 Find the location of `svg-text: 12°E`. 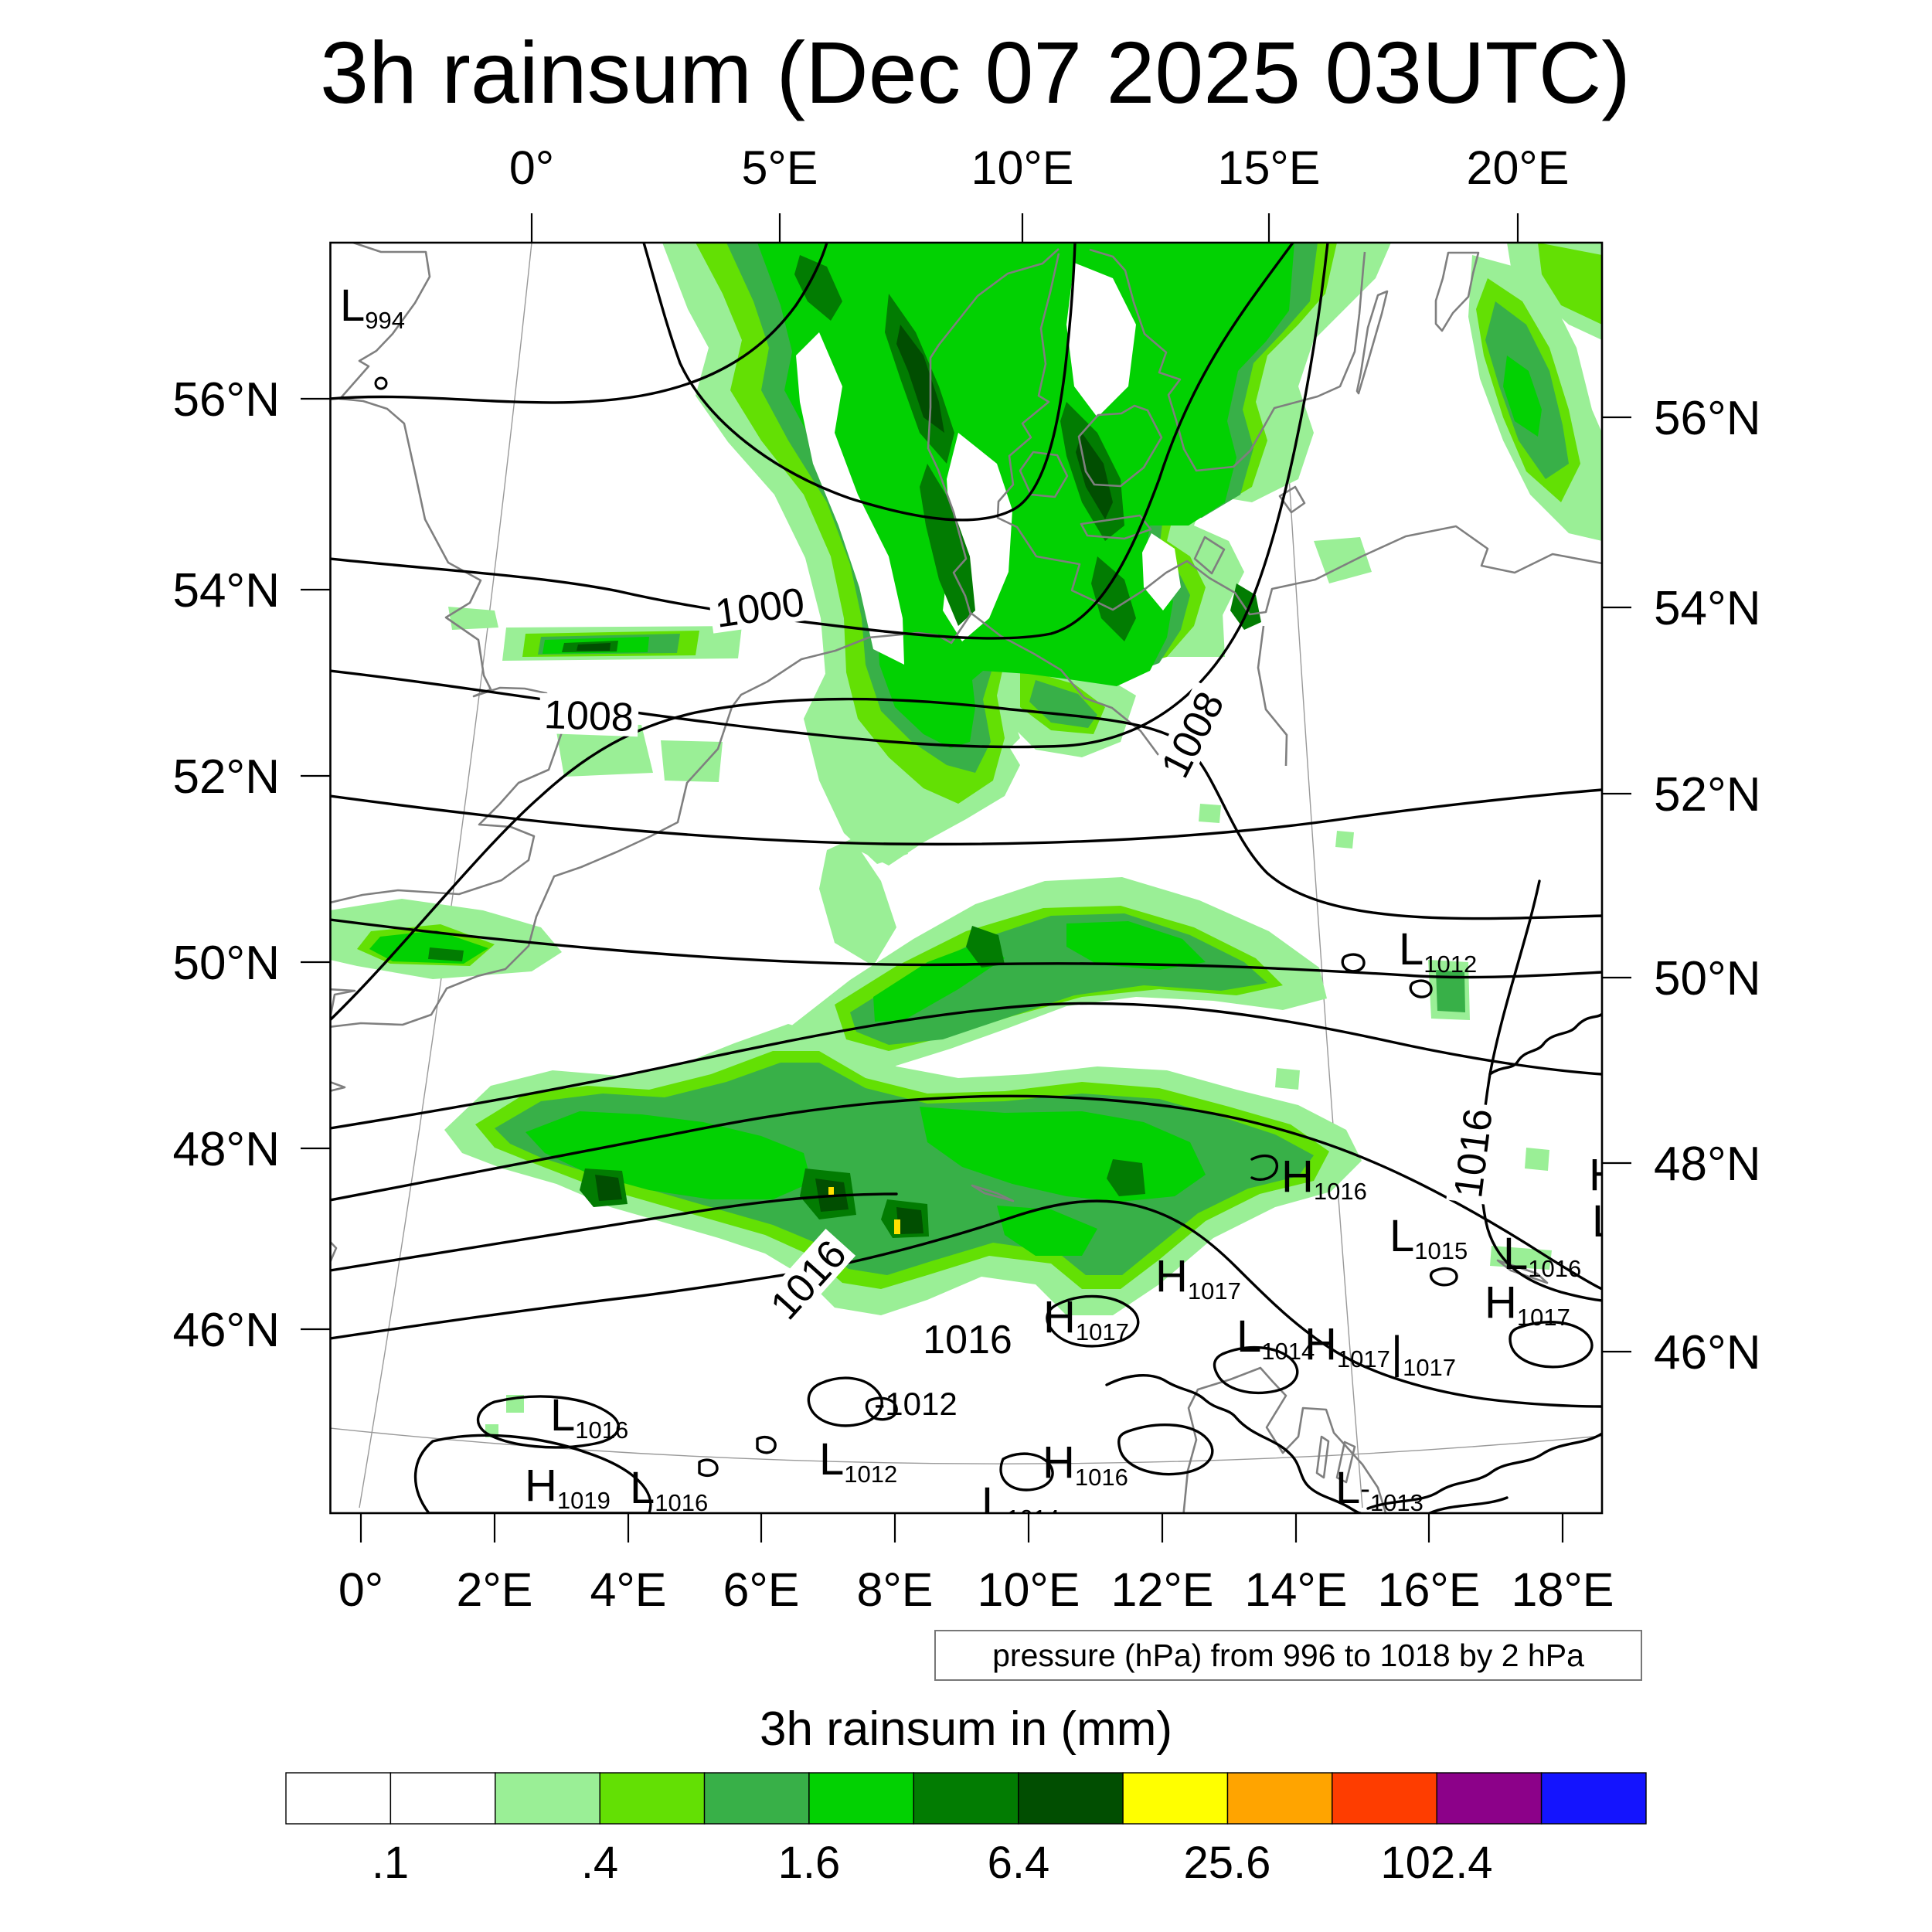

svg-text: 12°E is located at coordinates (1163, 1589).